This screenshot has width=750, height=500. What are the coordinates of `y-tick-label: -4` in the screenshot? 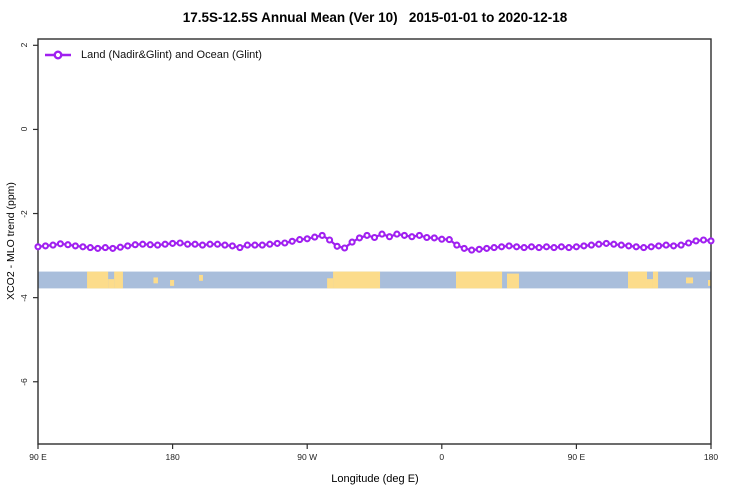 It's located at (24, 297).